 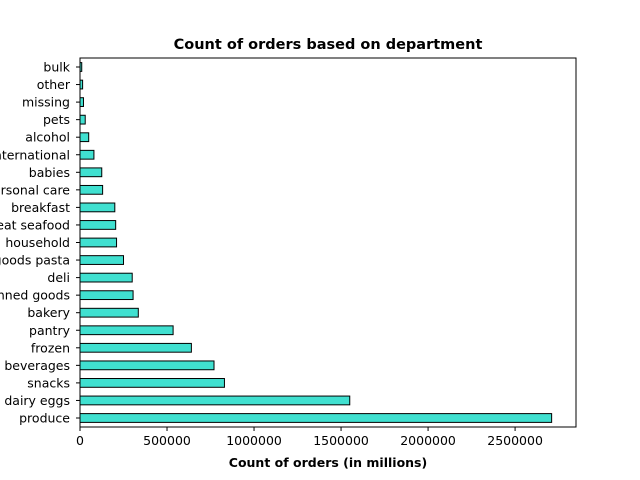 I want to click on y-tick-label: canned goods, so click(x=35, y=295).